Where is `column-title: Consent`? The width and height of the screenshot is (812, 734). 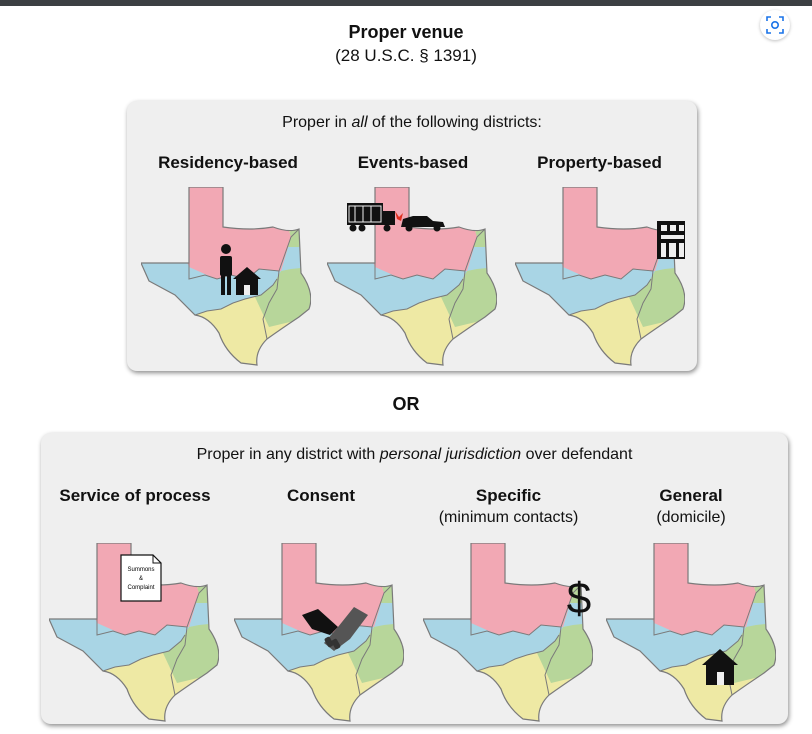 column-title: Consent is located at coordinates (321, 495).